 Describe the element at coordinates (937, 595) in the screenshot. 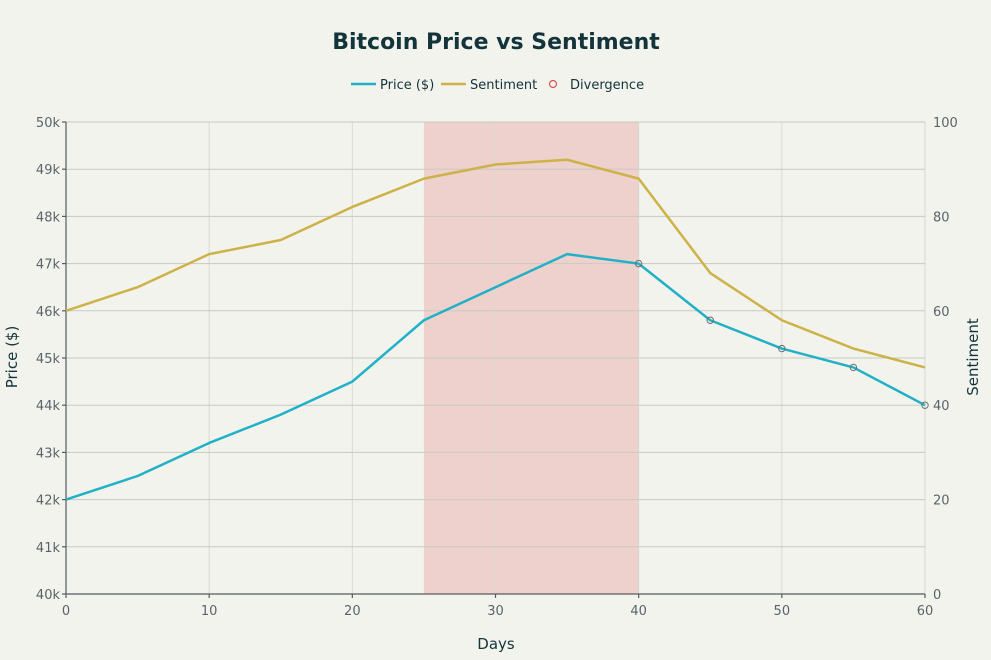

I see `y2-tick-label: 0` at that location.